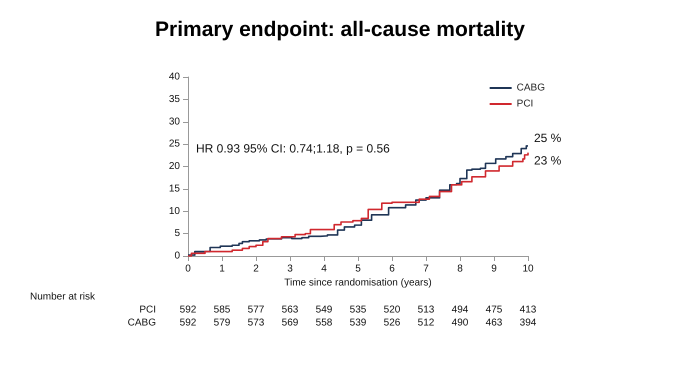 Image resolution: width=680 pixels, height=383 pixels. What do you see at coordinates (174, 144) in the screenshot?
I see `y-tick-label: 25` at bounding box center [174, 144].